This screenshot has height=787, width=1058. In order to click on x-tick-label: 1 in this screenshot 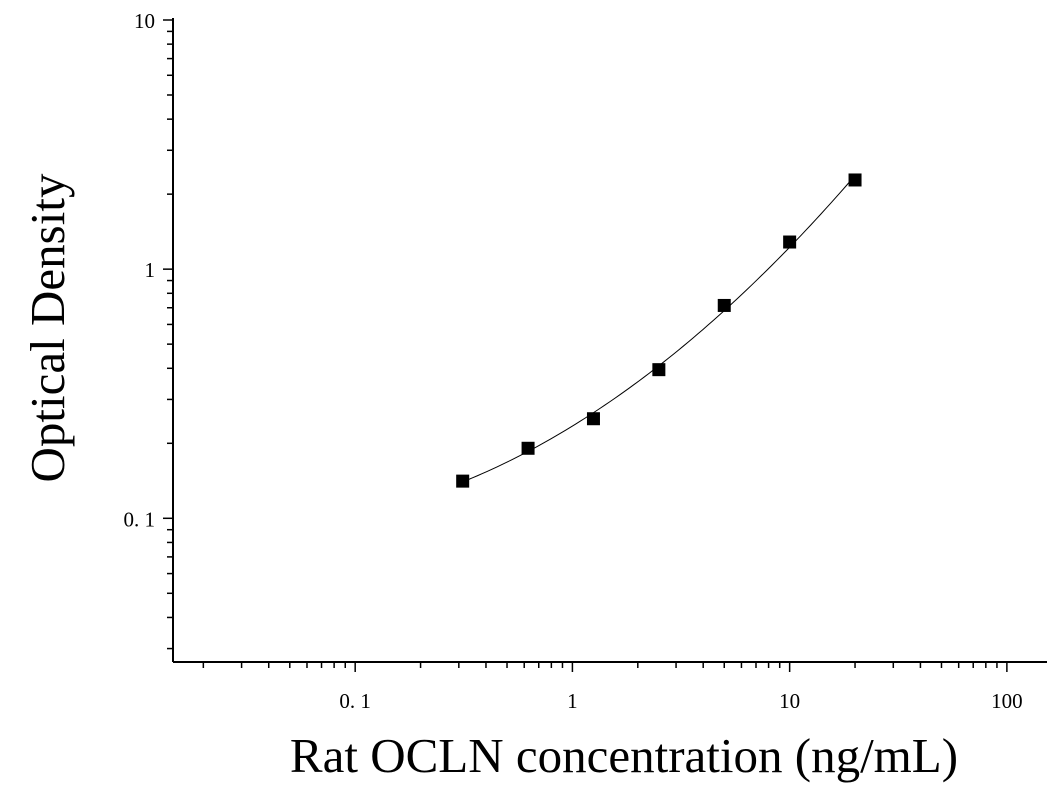, I will do `click(572, 701)`.